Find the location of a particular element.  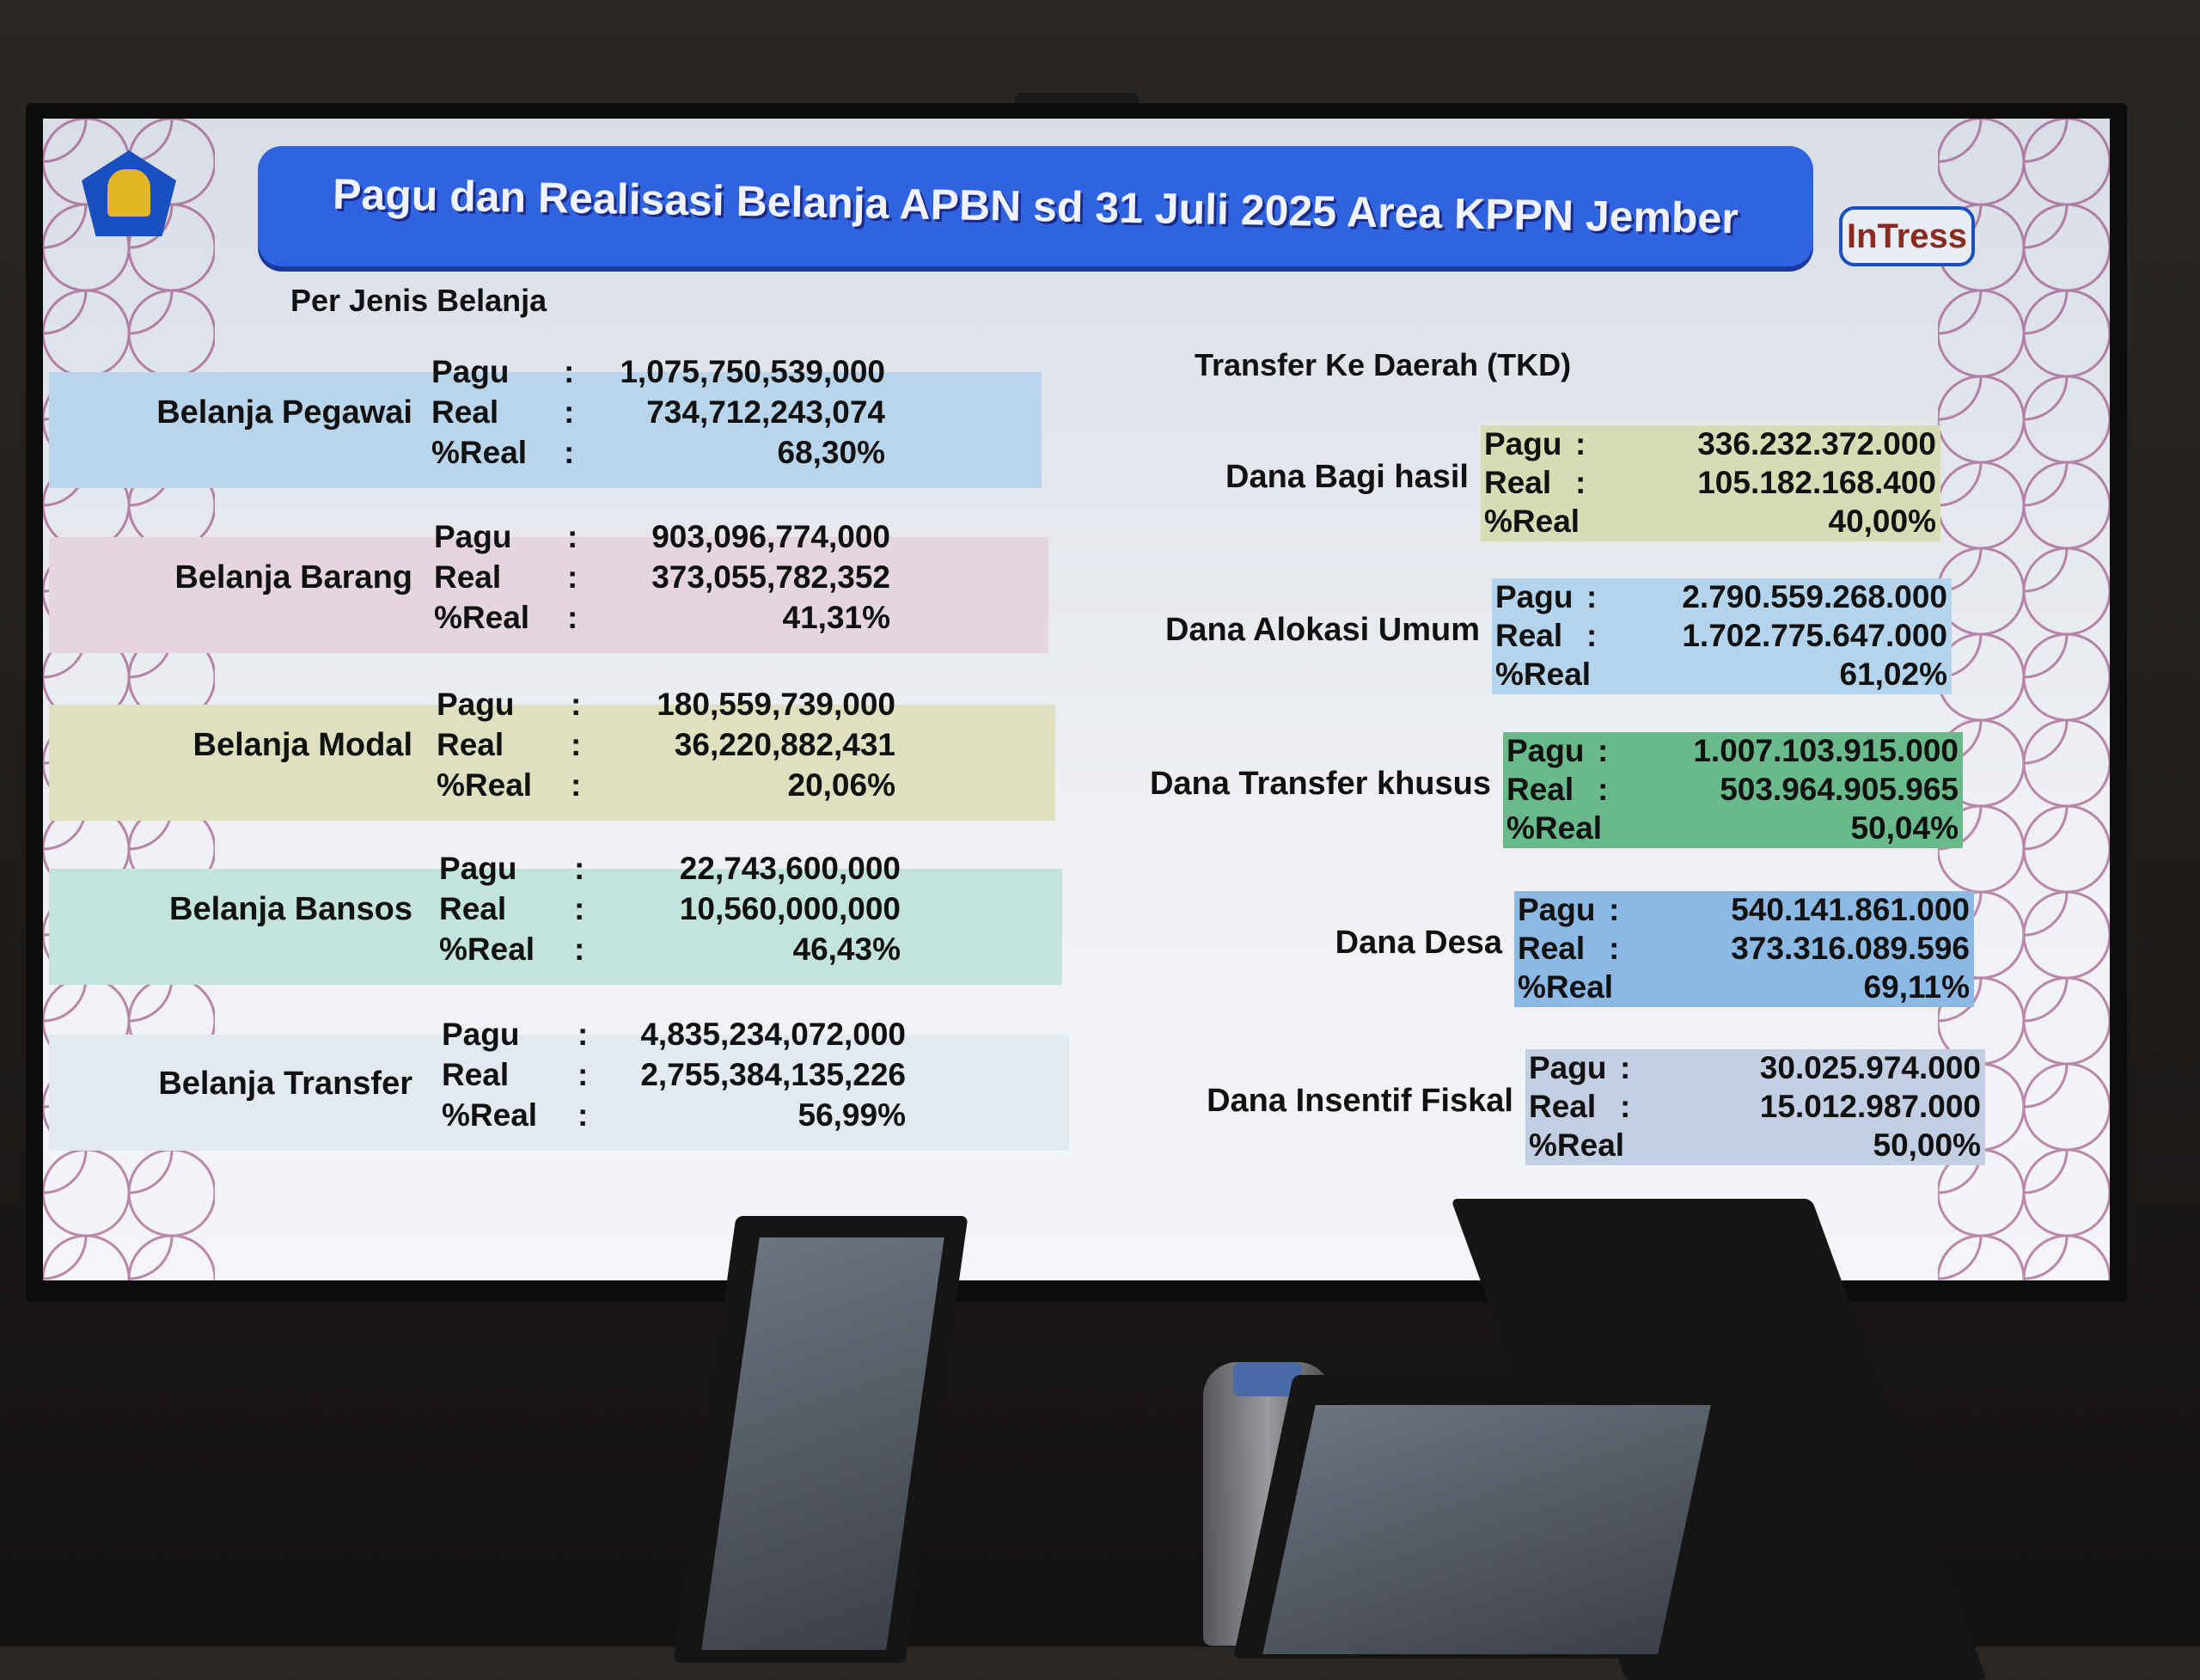

row-value-real: 373.316.089.596 is located at coordinates (1850, 949).